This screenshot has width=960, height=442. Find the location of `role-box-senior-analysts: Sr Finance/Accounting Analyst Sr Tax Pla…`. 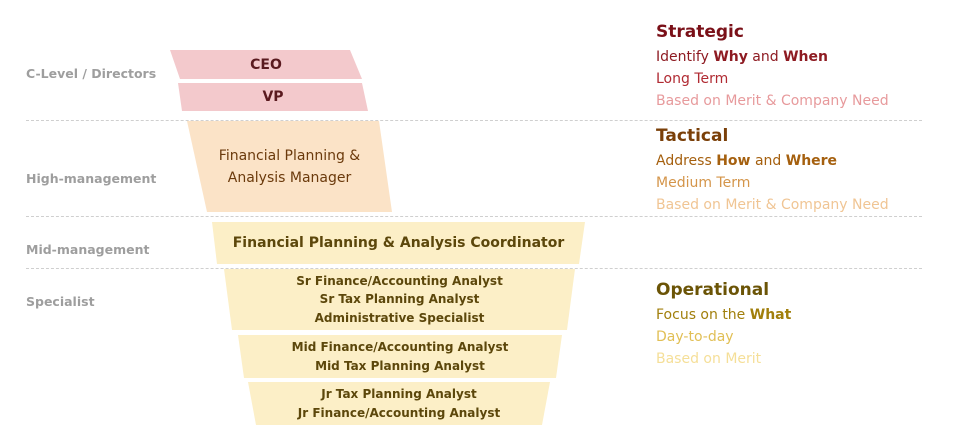

role-box-senior-analysts: Sr Finance/Accounting Analyst Sr Tax Pla… is located at coordinates (399, 299).